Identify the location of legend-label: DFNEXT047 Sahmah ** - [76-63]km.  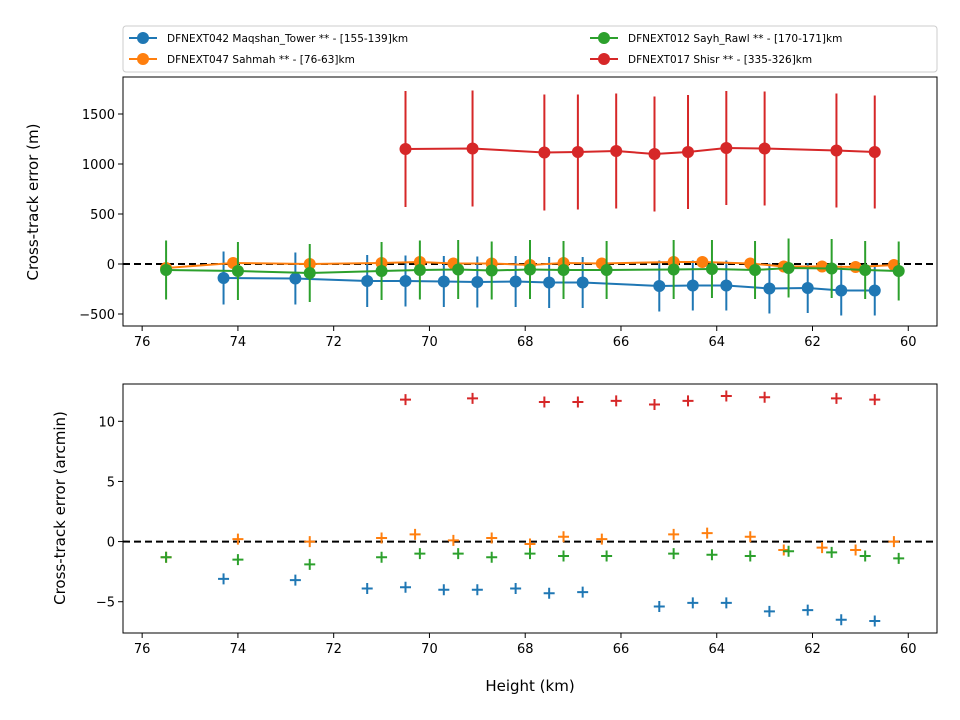
(261, 60).